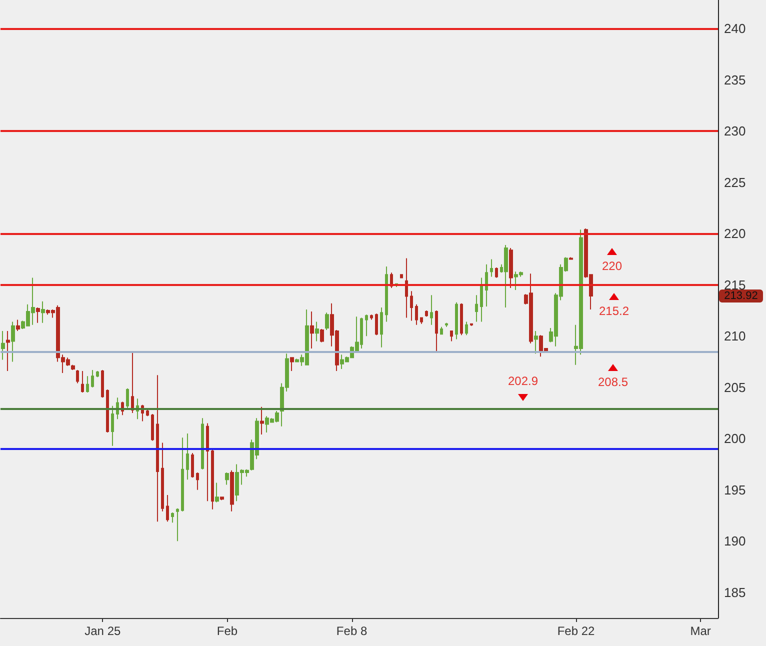 The width and height of the screenshot is (766, 646). Describe the element at coordinates (613, 382) in the screenshot. I see `annotation: 208.5` at that location.